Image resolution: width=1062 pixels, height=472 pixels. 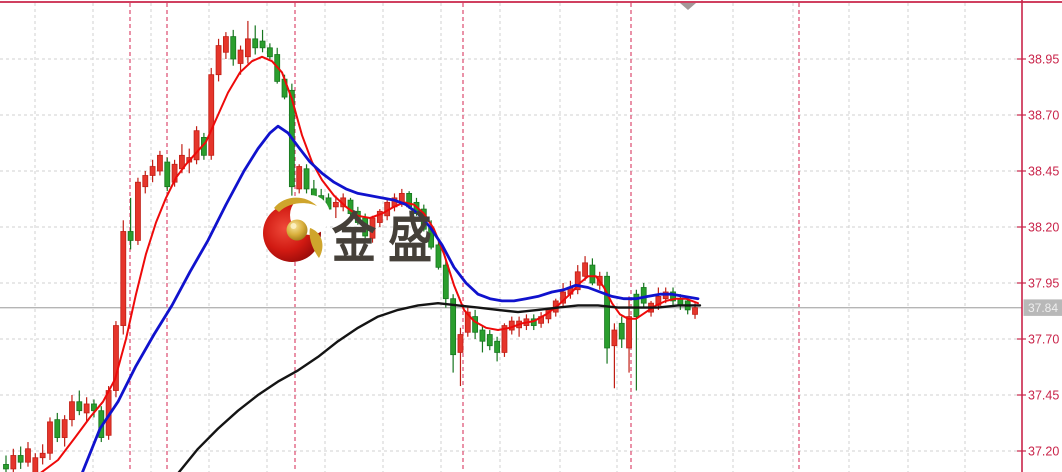 I want to click on current-price-tag-value: 37.84, so click(x=1043, y=308).